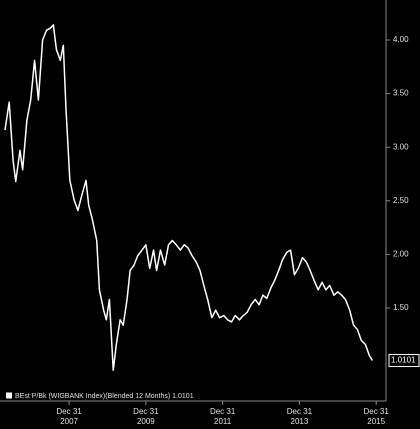 The height and width of the screenshot is (429, 420). I want to click on y-tick-label: 2.50, so click(401, 200).